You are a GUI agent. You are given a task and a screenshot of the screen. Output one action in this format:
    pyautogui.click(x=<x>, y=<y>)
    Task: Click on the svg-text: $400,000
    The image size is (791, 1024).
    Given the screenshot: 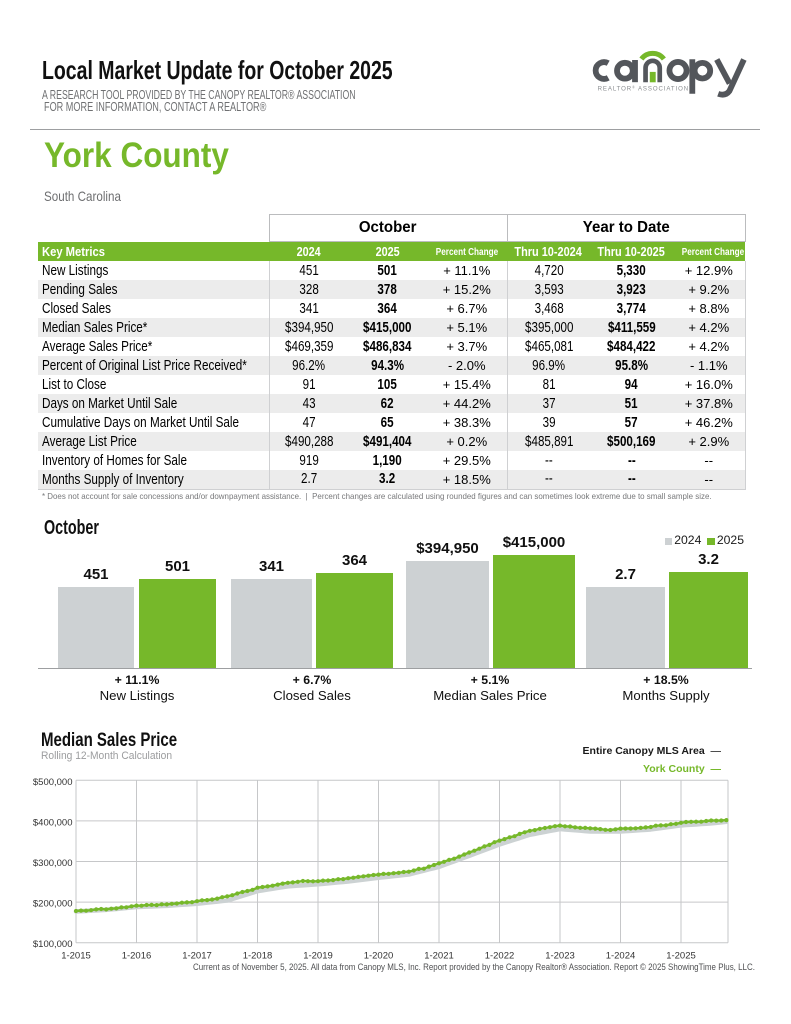 What is the action you would take?
    pyautogui.click(x=53, y=822)
    